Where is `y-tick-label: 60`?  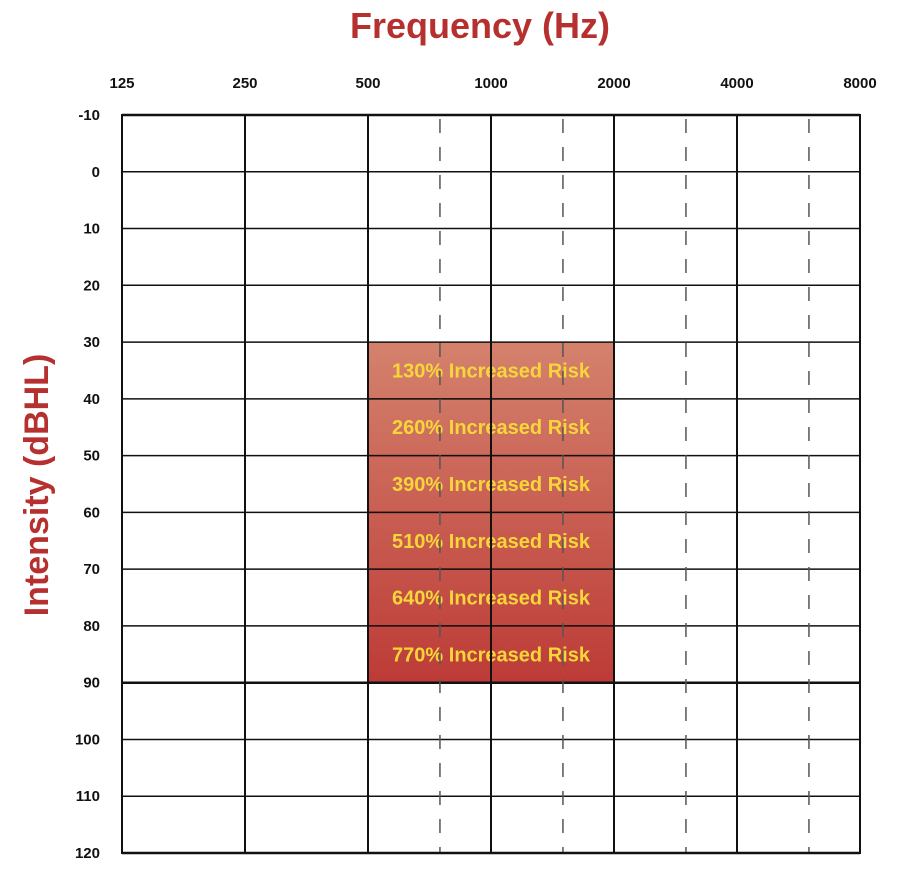 y-tick-label: 60 is located at coordinates (91, 512).